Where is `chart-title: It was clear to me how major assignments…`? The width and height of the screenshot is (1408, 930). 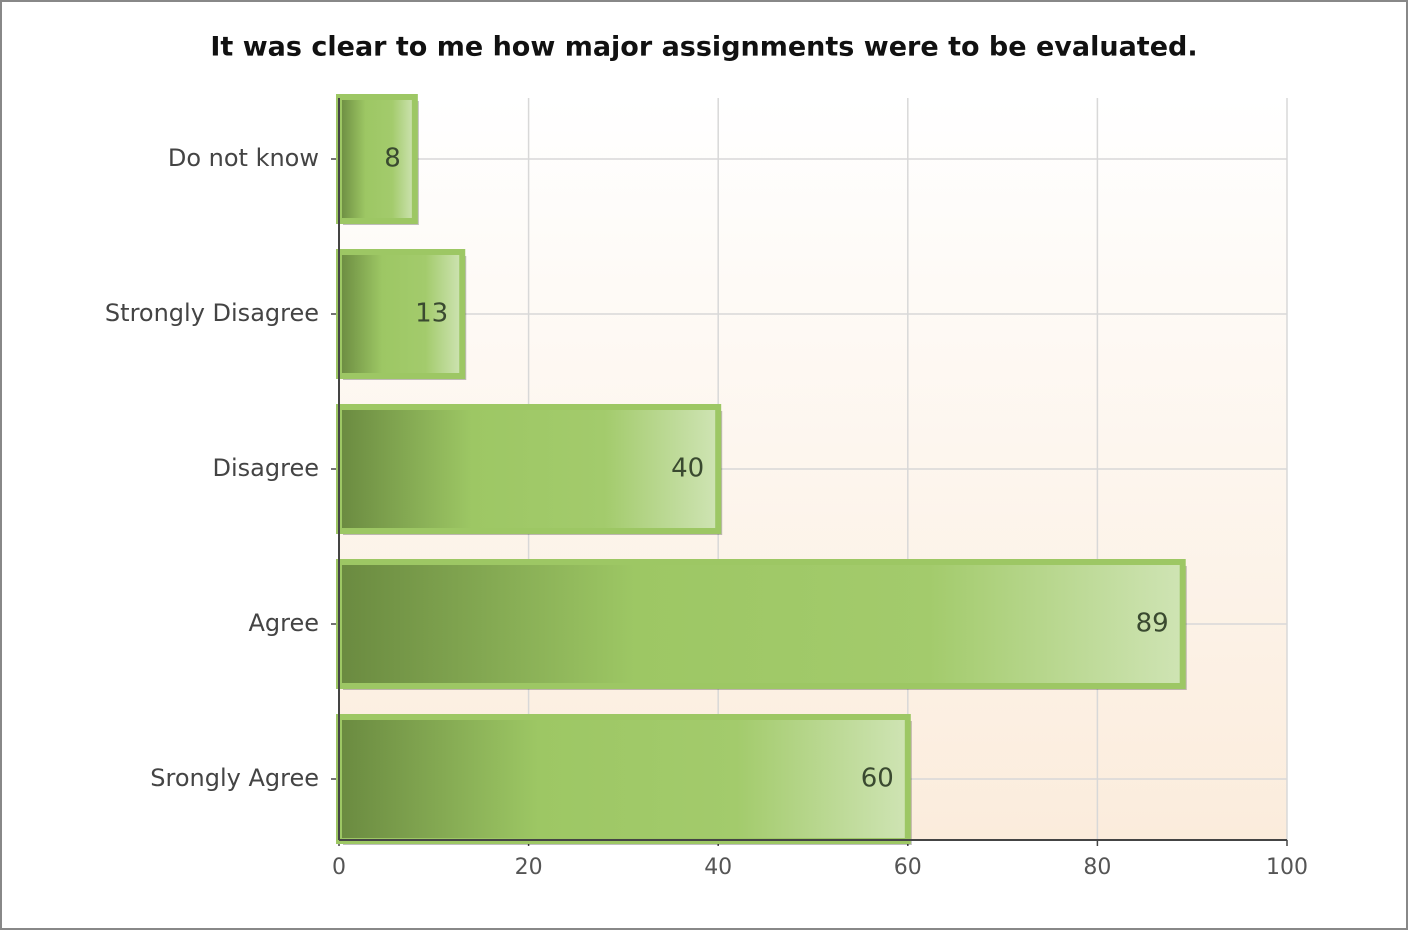
chart-title: It was clear to me how major assignments… is located at coordinates (703, 47).